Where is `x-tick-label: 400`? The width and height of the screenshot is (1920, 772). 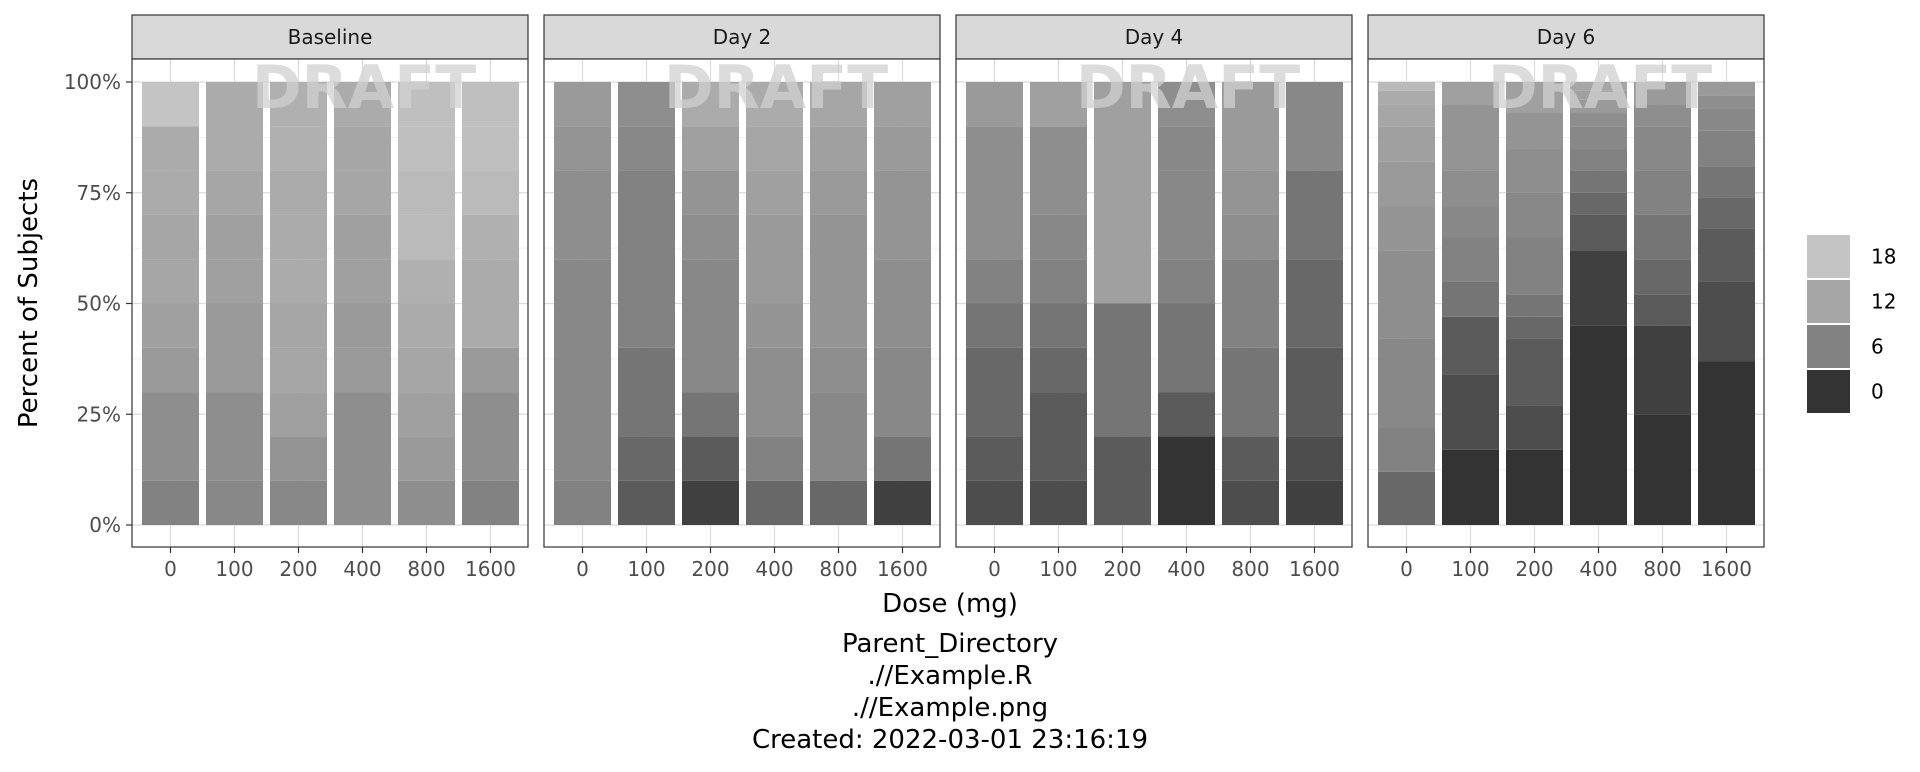 x-tick-label: 400 is located at coordinates (774, 569).